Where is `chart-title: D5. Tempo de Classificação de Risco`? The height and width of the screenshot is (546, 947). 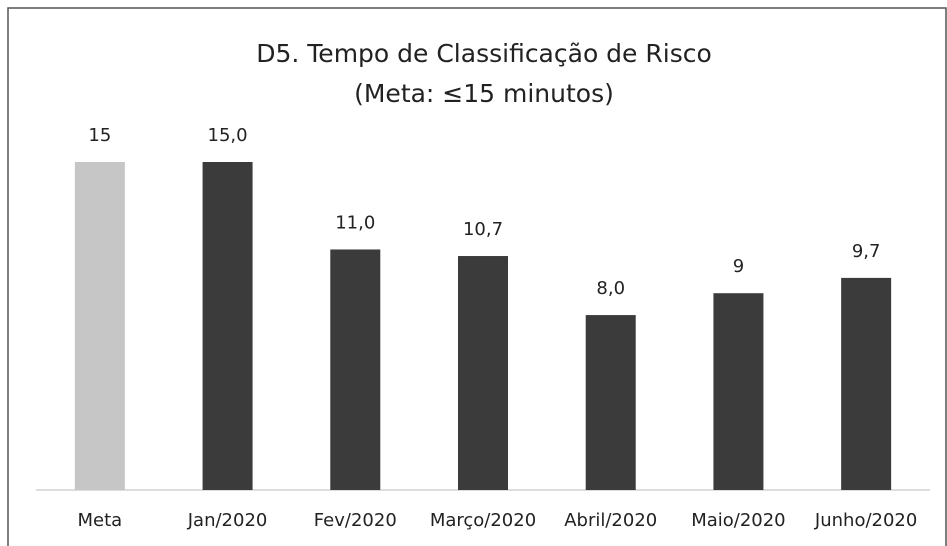 chart-title: D5. Tempo de Classificação de Risco is located at coordinates (484, 53).